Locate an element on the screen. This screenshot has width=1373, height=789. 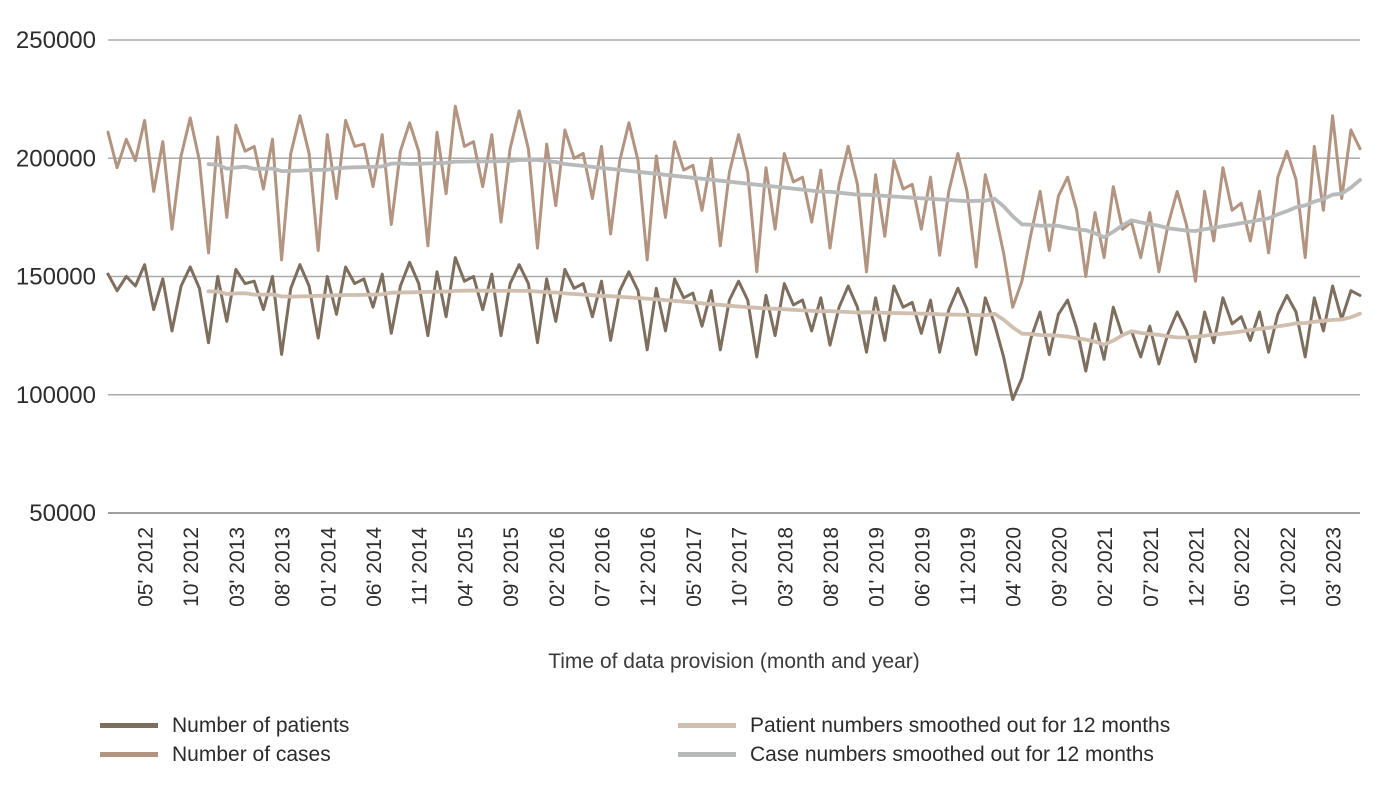
svg-text: 100000 is located at coordinates (56, 395).